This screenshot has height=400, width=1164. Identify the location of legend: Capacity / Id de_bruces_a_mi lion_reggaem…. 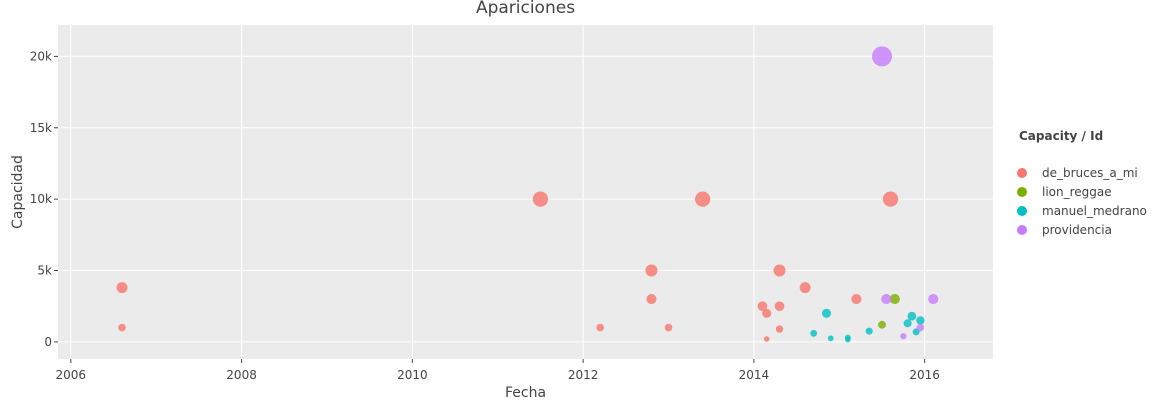
(1082, 183).